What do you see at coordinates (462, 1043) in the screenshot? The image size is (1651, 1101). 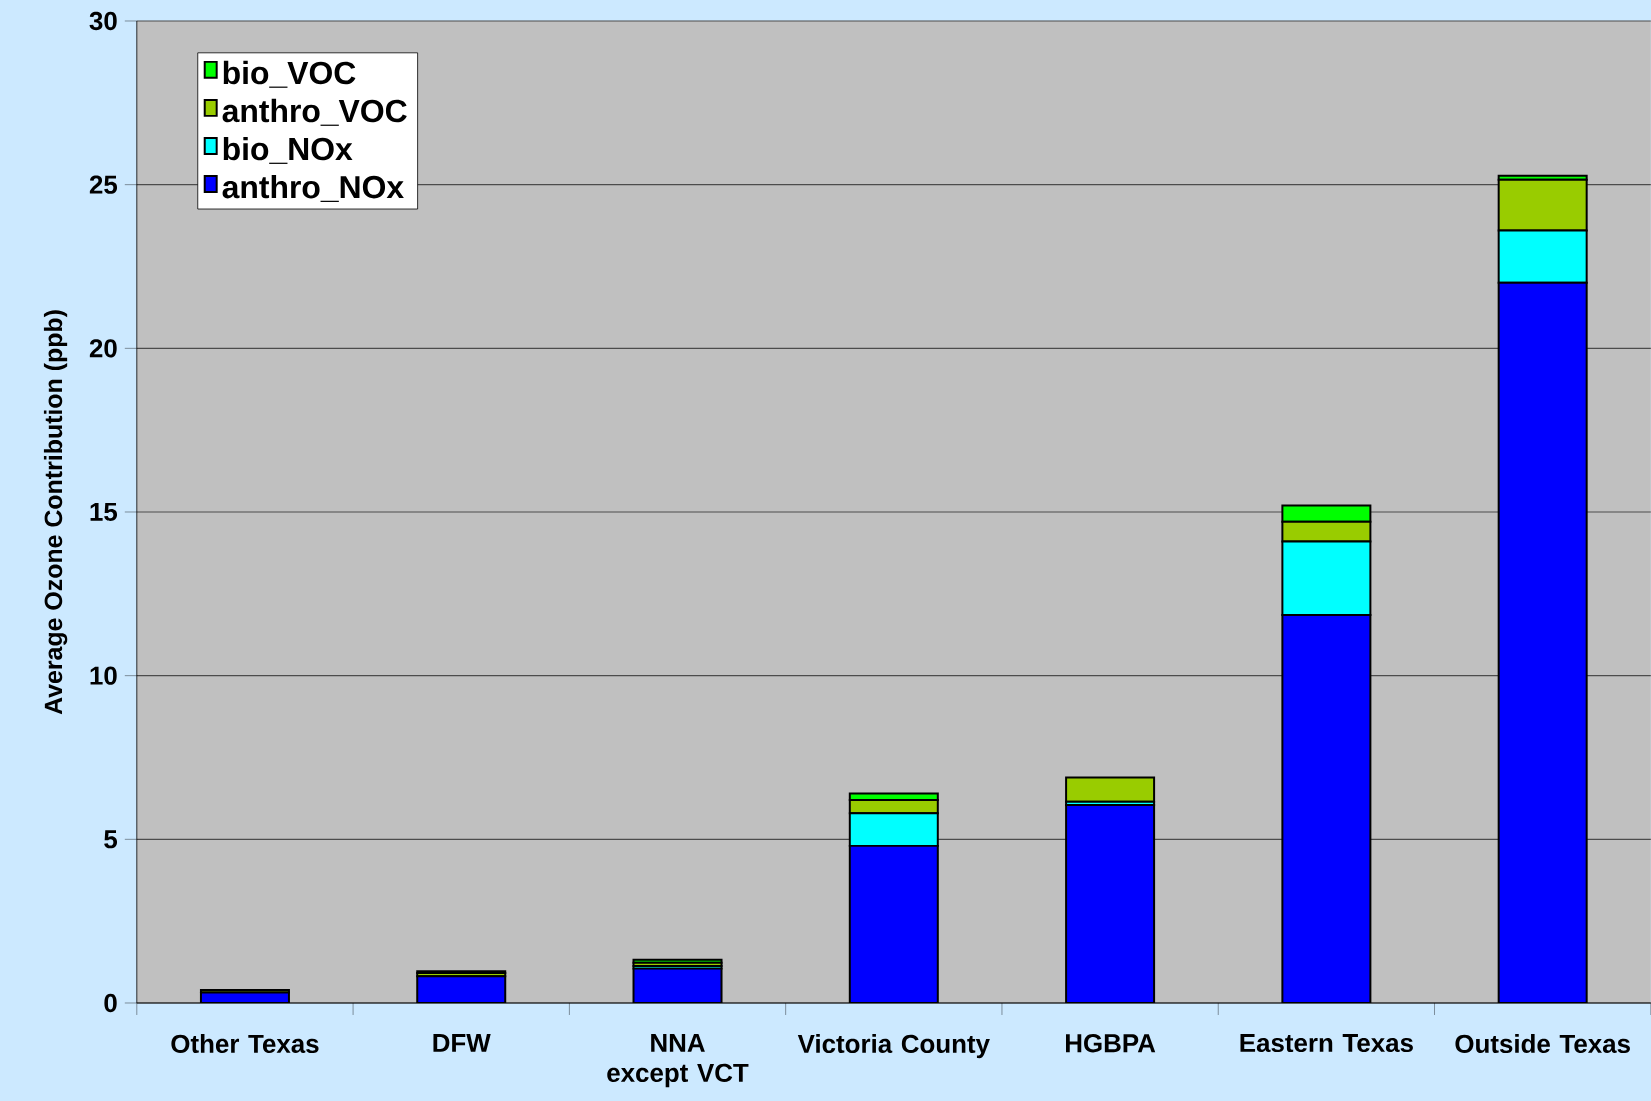 I see `x-tick-label: DFW` at bounding box center [462, 1043].